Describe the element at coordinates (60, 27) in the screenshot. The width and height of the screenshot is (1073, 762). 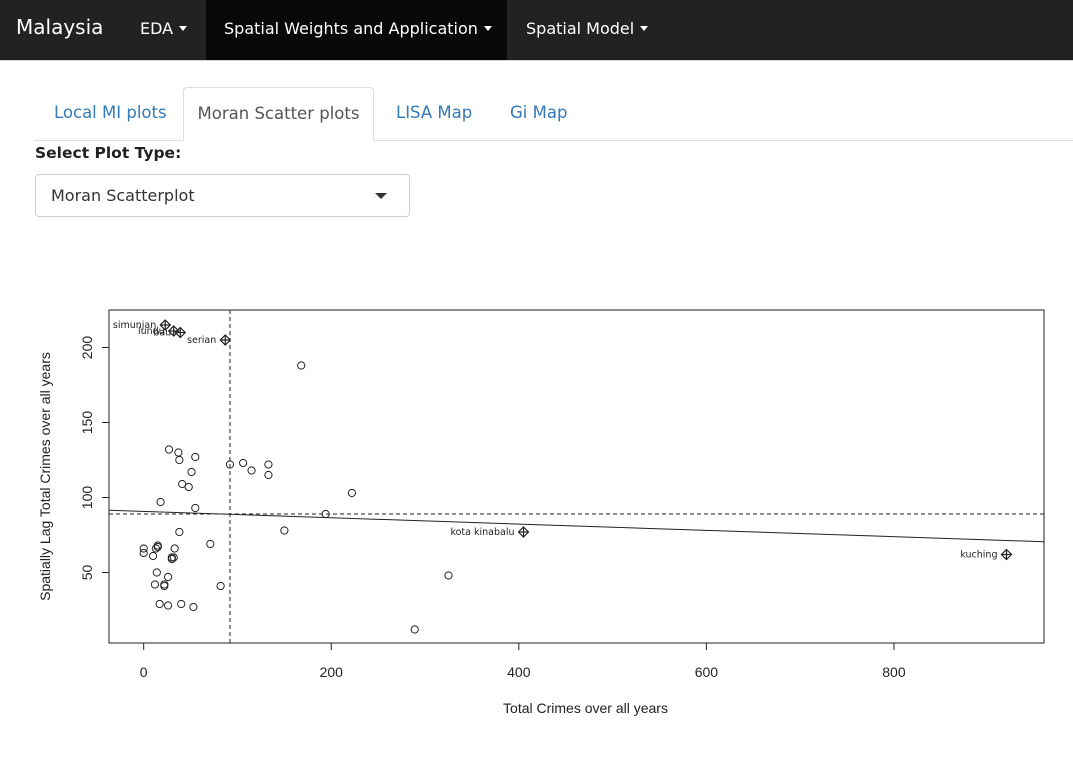
I see `navbar-brand: Malaysia` at that location.